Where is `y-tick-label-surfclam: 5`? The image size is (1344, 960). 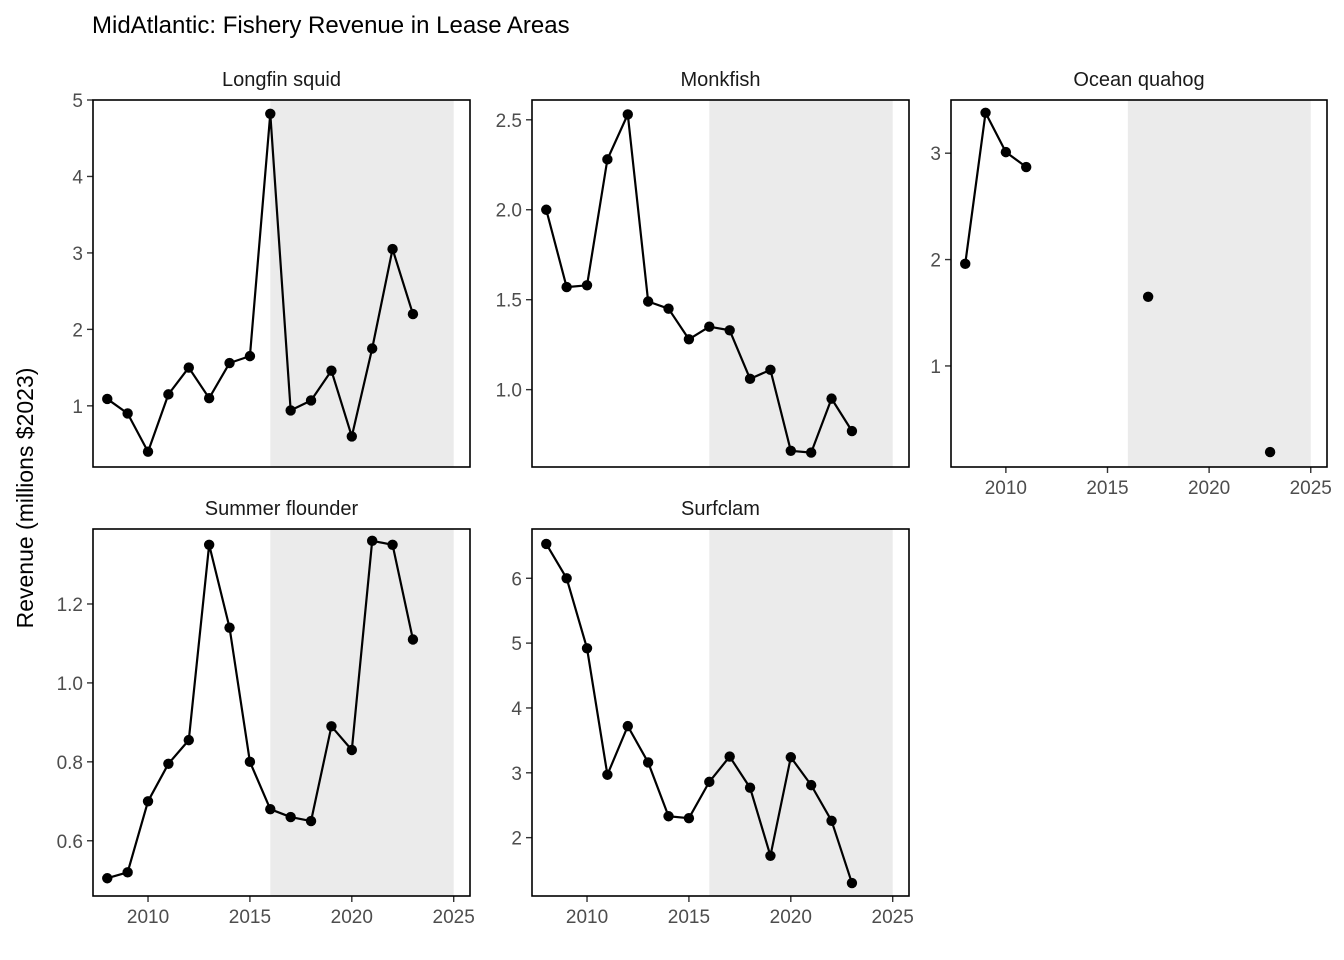 y-tick-label-surfclam: 5 is located at coordinates (516, 644).